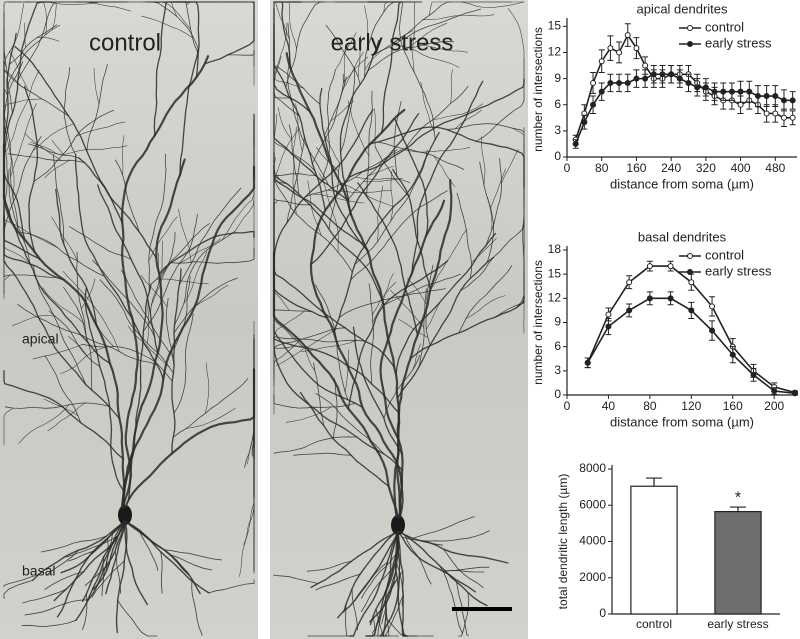  Describe the element at coordinates (567, 168) in the screenshot. I see `x-tick-label: 0` at that location.